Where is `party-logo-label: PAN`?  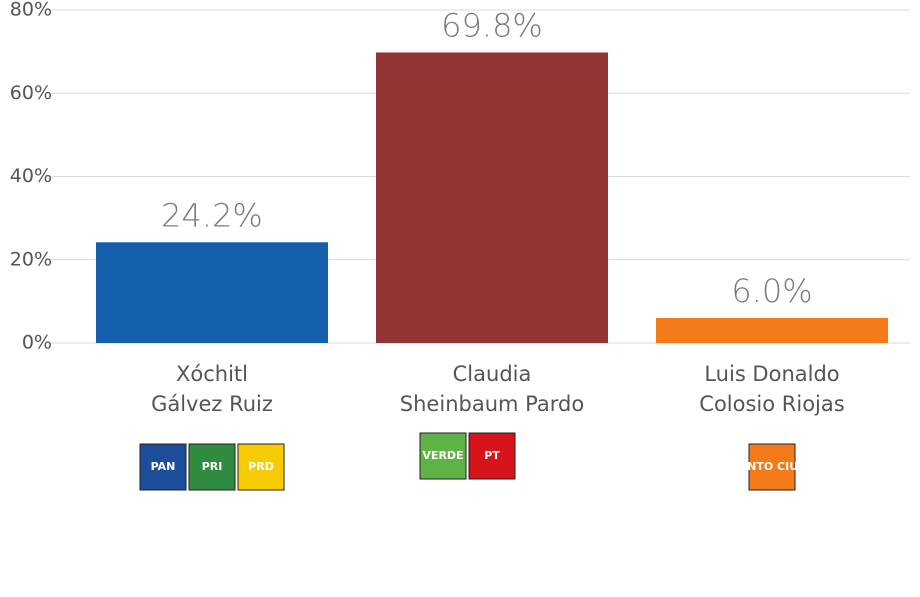 party-logo-label: PAN is located at coordinates (163, 466).